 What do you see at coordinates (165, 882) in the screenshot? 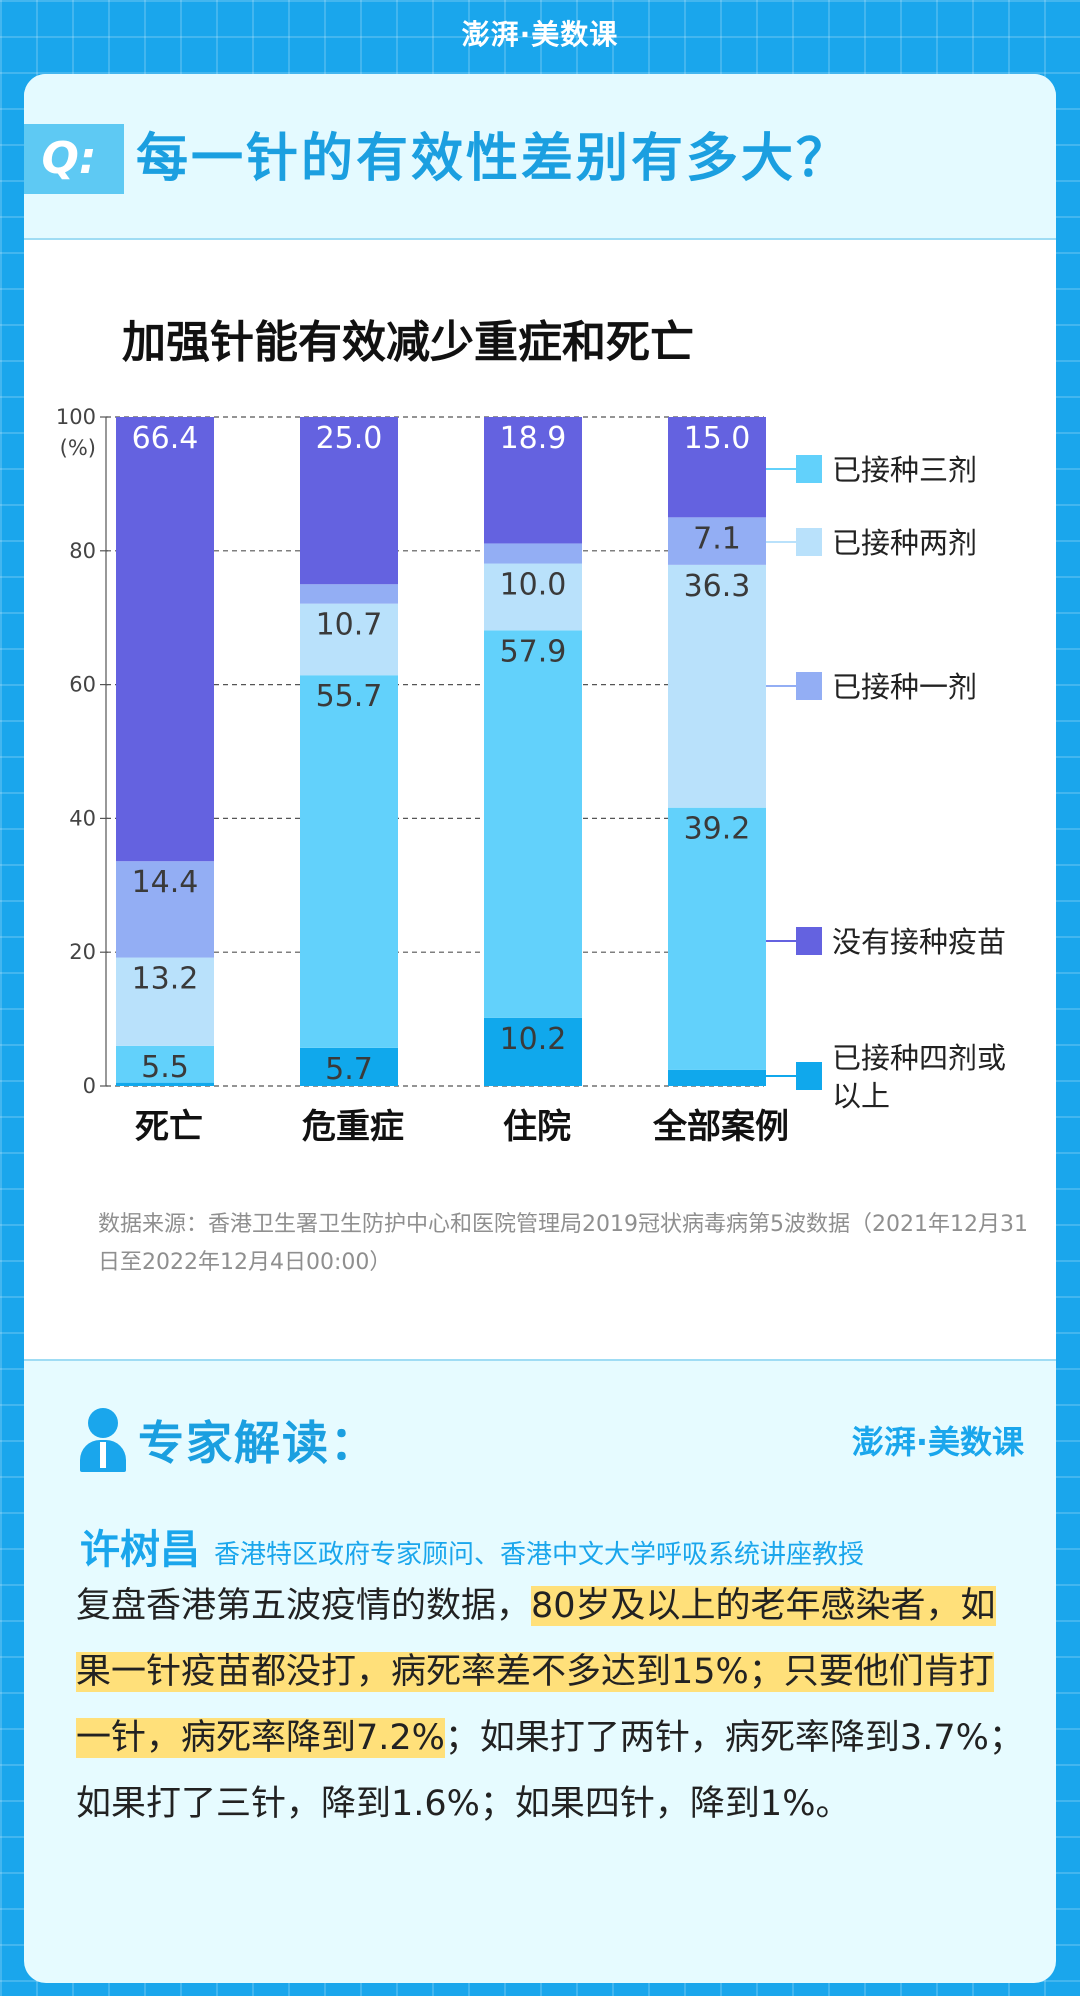
I see `data-label: 14.4` at bounding box center [165, 882].